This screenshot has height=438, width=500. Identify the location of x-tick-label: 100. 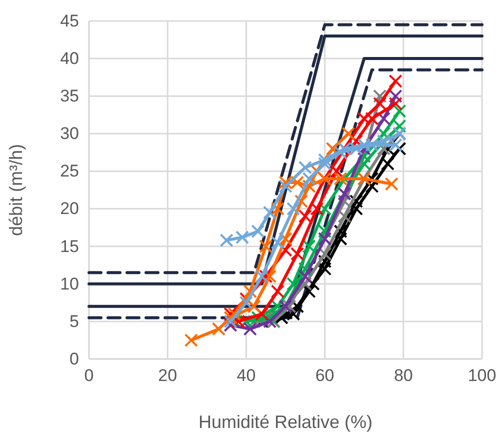
(482, 376).